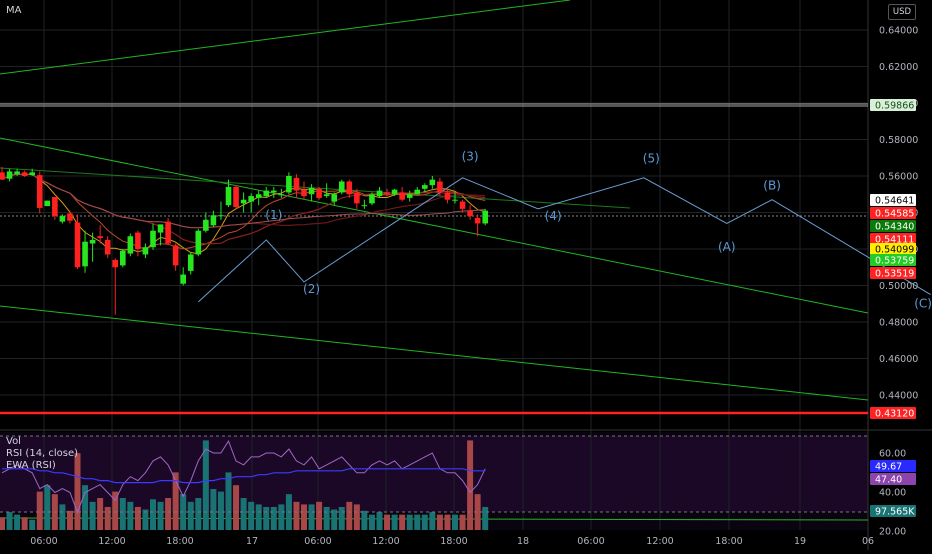  I want to click on currency-button: USD, so click(902, 12).